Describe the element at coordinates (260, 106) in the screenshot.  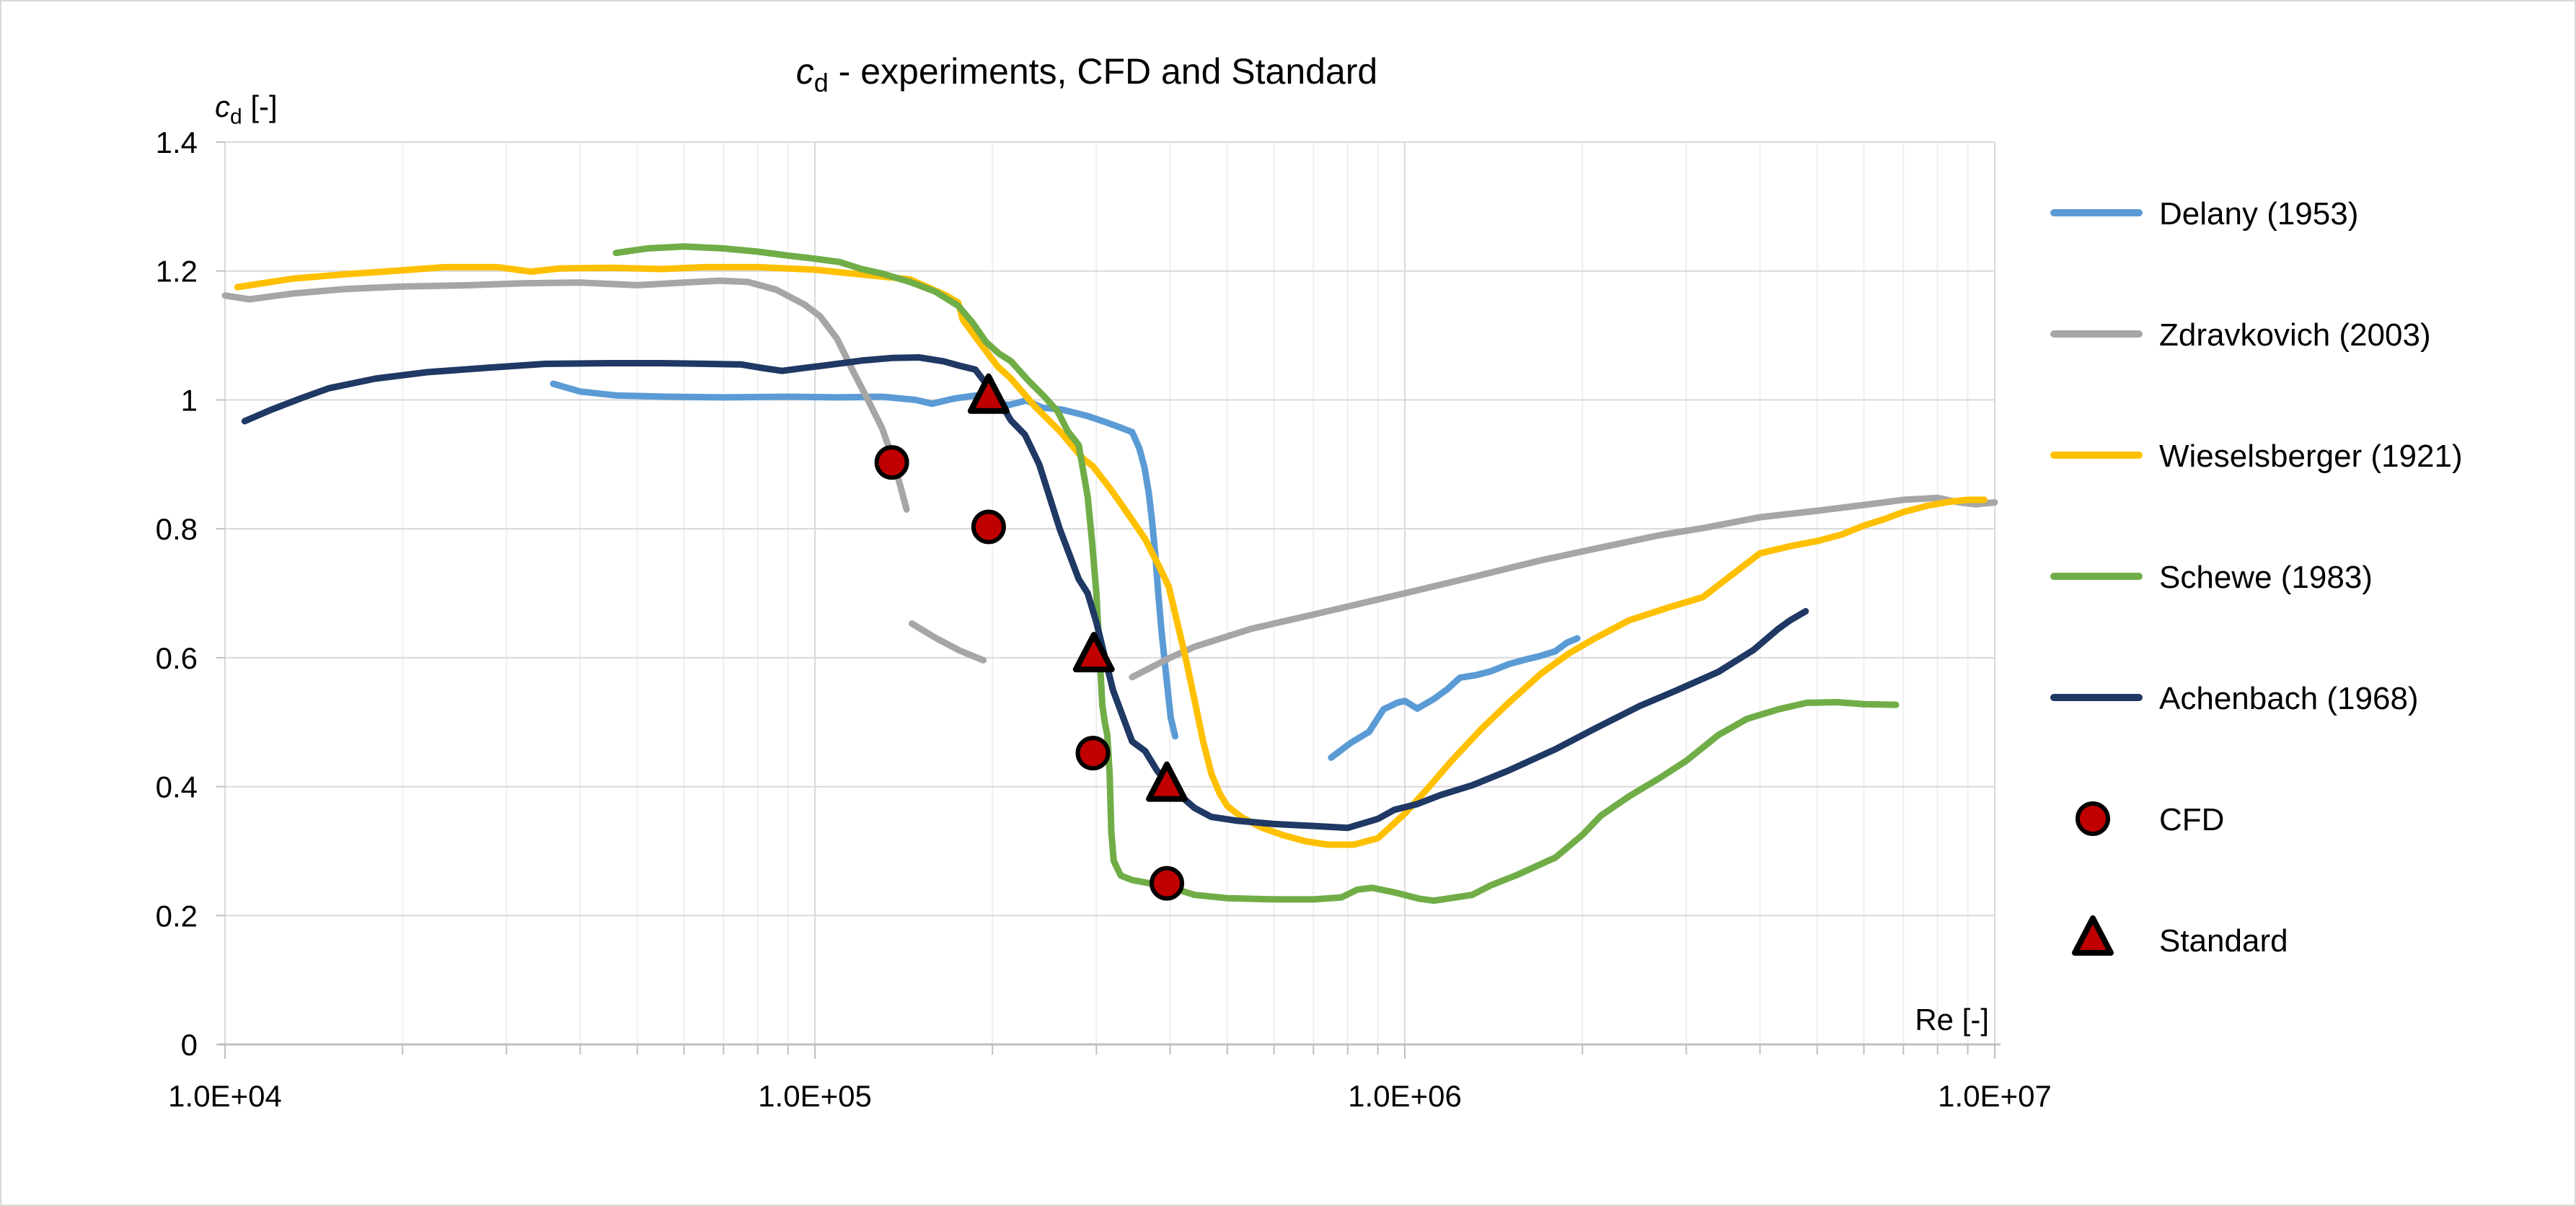
I see `y-title-rest: [-]` at that location.